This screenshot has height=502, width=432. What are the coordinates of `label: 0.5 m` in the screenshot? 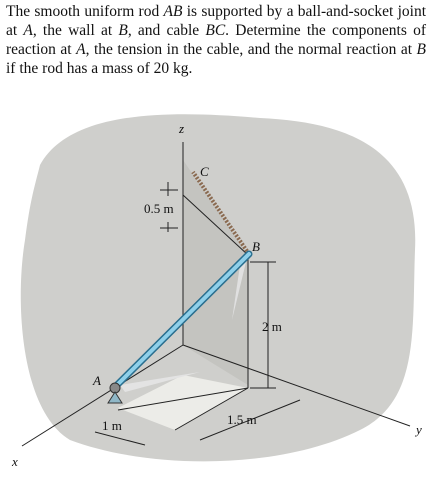 It's located at (159, 208).